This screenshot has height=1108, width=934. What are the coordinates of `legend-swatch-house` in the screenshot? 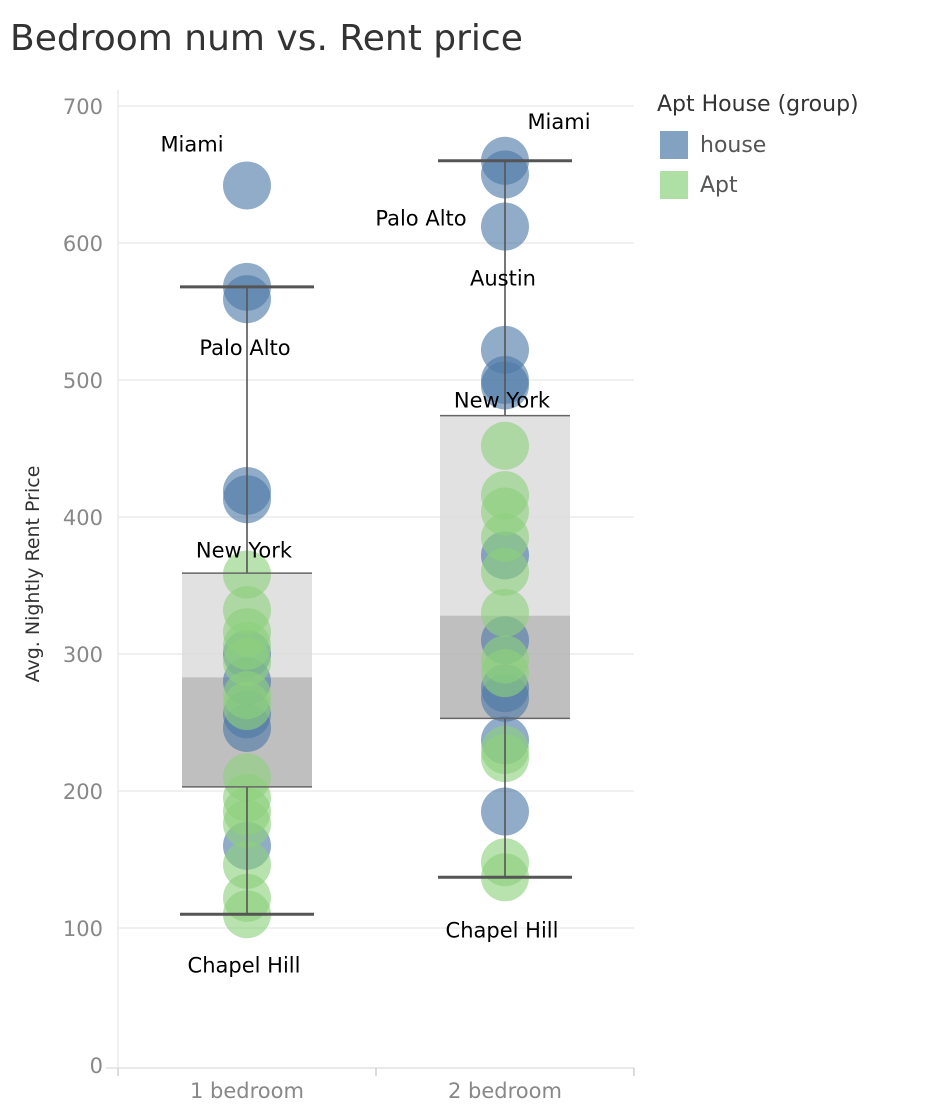 It's located at (674, 145).